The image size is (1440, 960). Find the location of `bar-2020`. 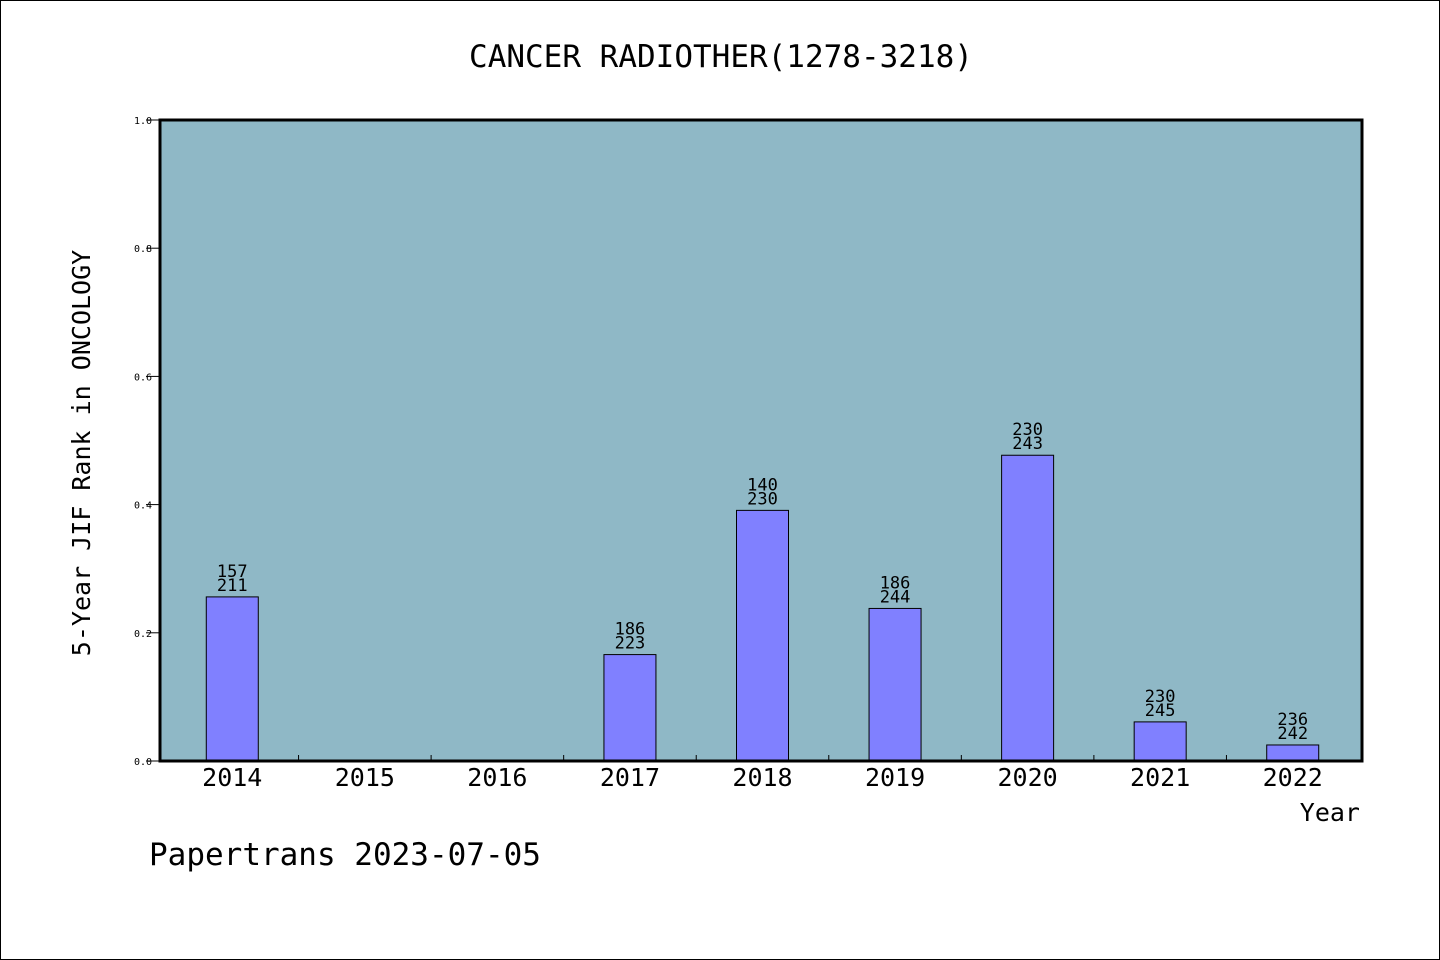

bar-2020 is located at coordinates (1028, 608).